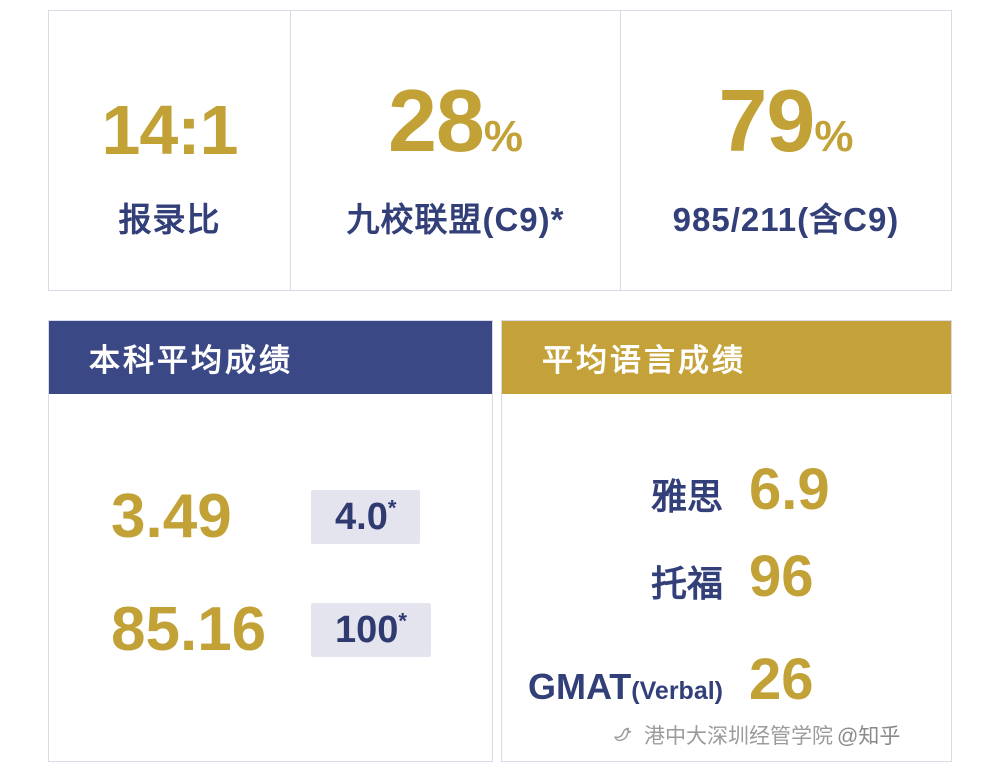  What do you see at coordinates (624, 735) in the screenshot?
I see `dove-icon` at bounding box center [624, 735].